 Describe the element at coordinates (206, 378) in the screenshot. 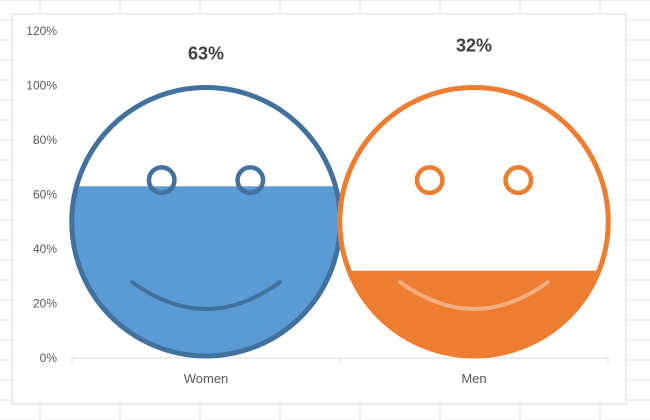

I see `x-category-label: Women` at that location.